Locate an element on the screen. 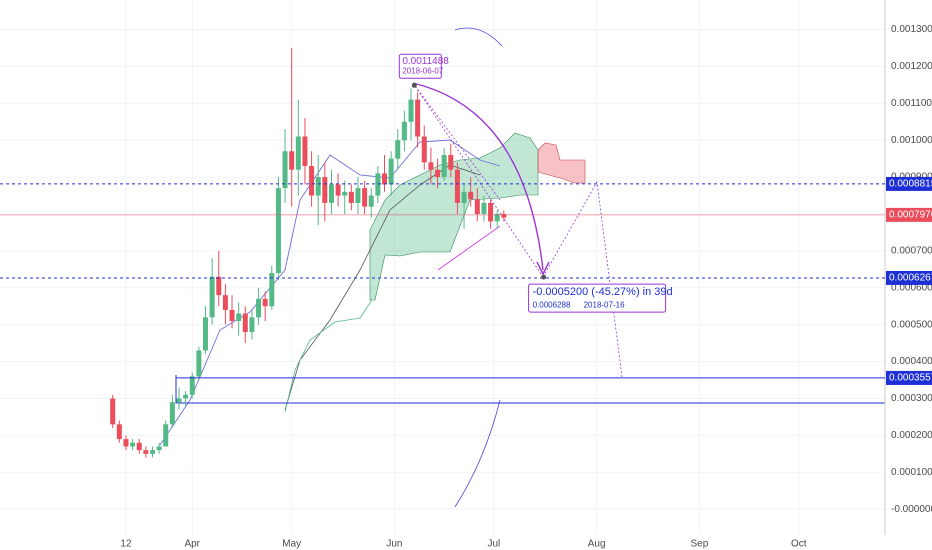  x-tick-label: Aug is located at coordinates (597, 544).